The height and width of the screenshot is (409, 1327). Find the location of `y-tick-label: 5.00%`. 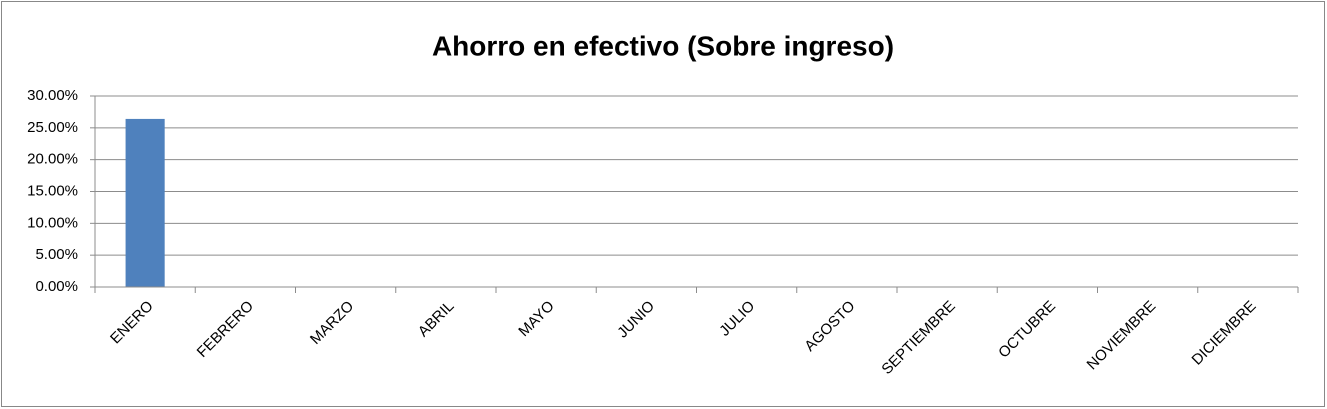

y-tick-label: 5.00% is located at coordinates (56, 254).